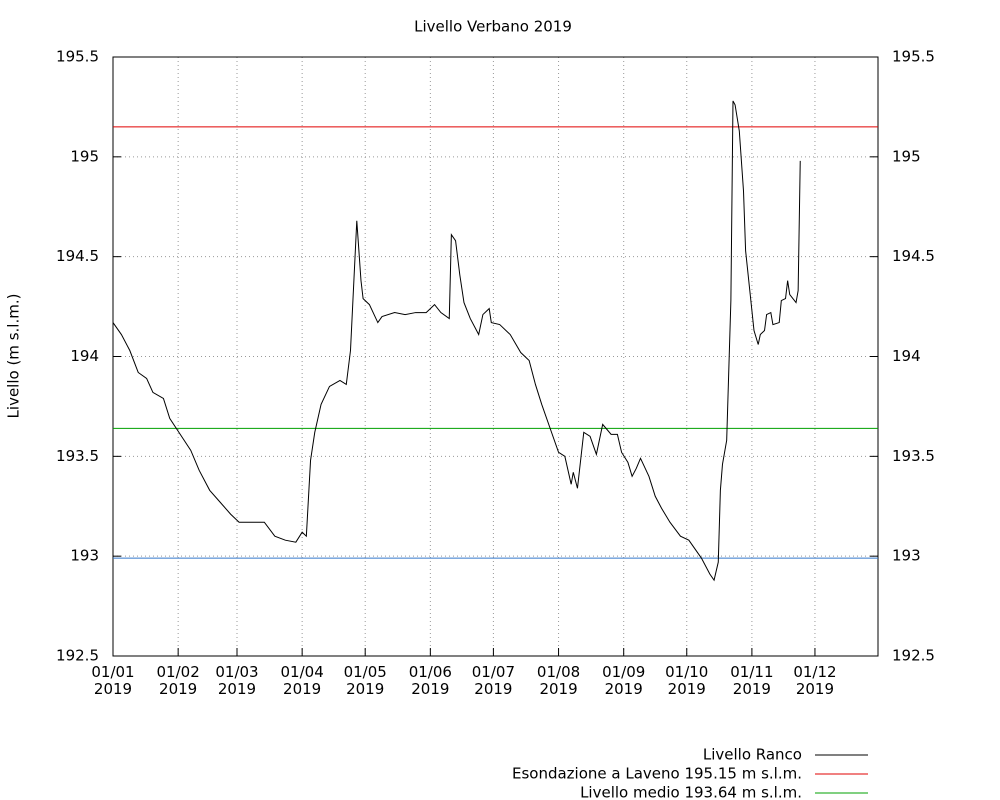 This screenshot has width=1000, height=800. What do you see at coordinates (77, 57) in the screenshot?
I see `y-tick-label: 195.5` at bounding box center [77, 57].